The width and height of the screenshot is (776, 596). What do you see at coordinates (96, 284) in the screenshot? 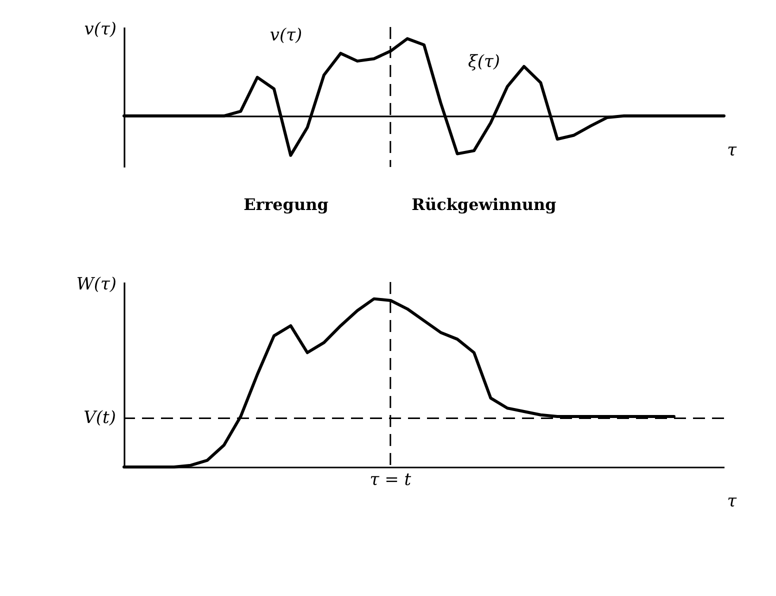
I see `y-axis-title: W(τ)` at bounding box center [96, 284].